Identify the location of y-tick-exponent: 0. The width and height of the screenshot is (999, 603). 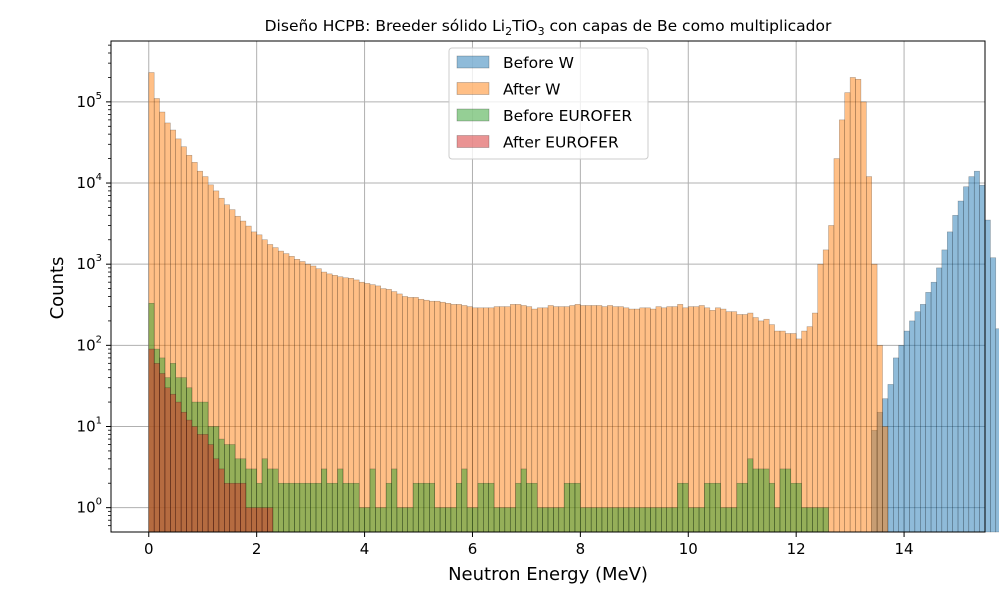
(99, 502).